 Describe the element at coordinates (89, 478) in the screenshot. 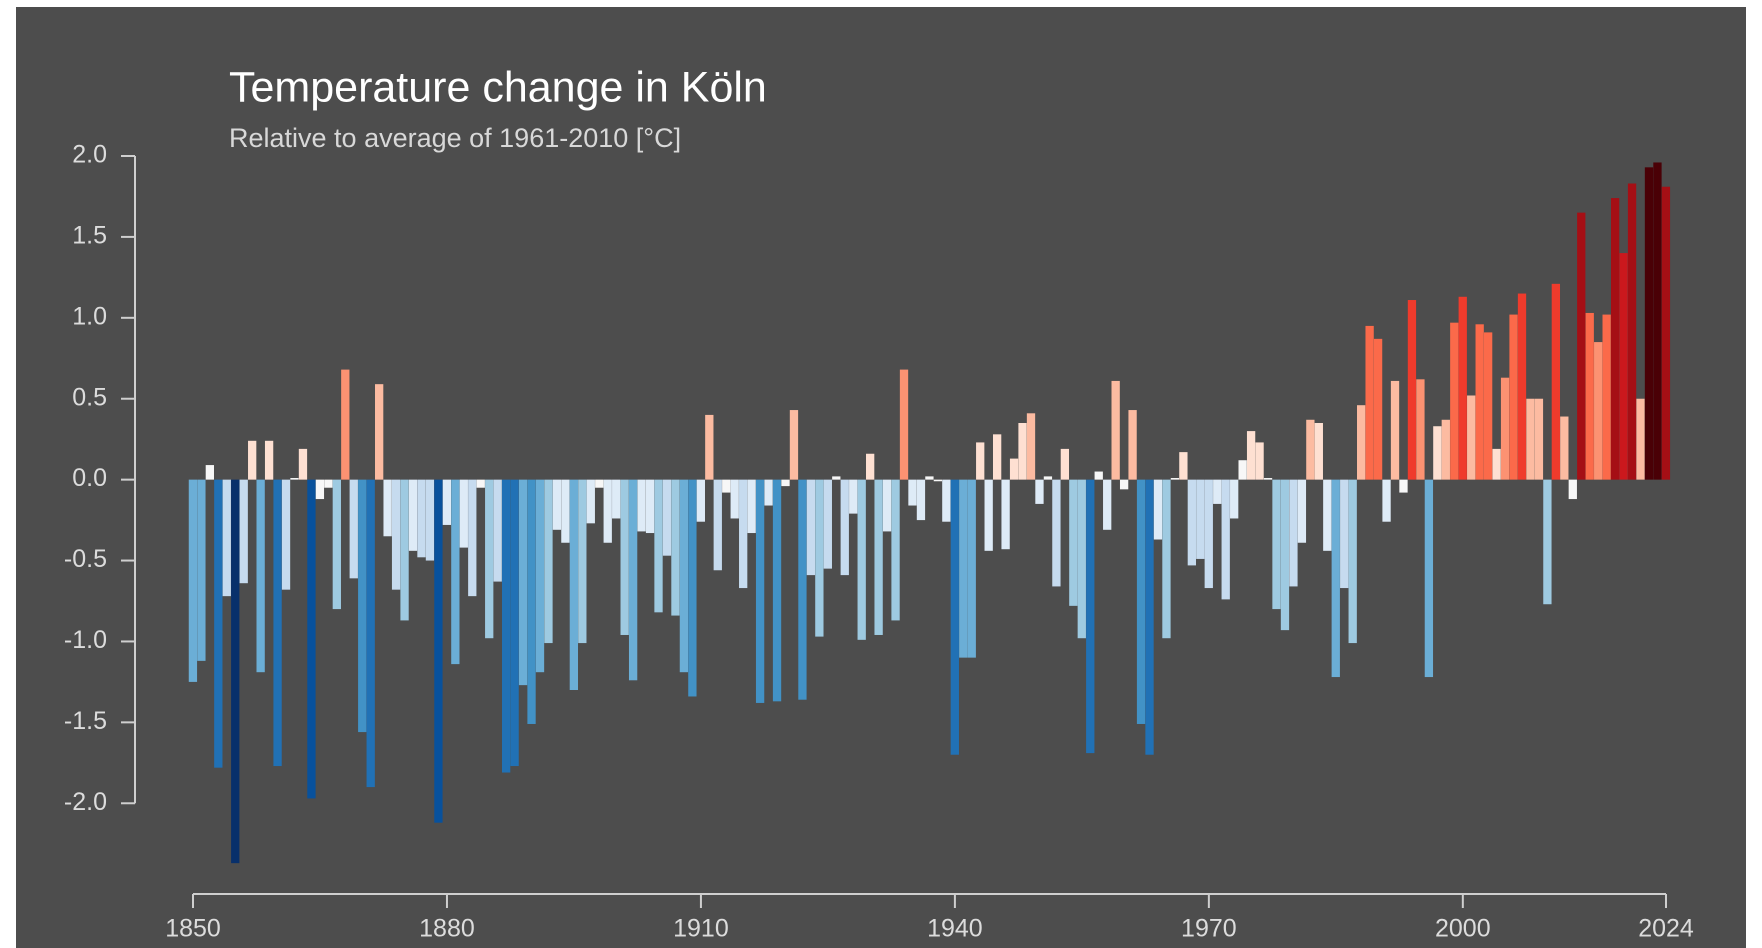

I see `y-tick-label: 0.0` at that location.